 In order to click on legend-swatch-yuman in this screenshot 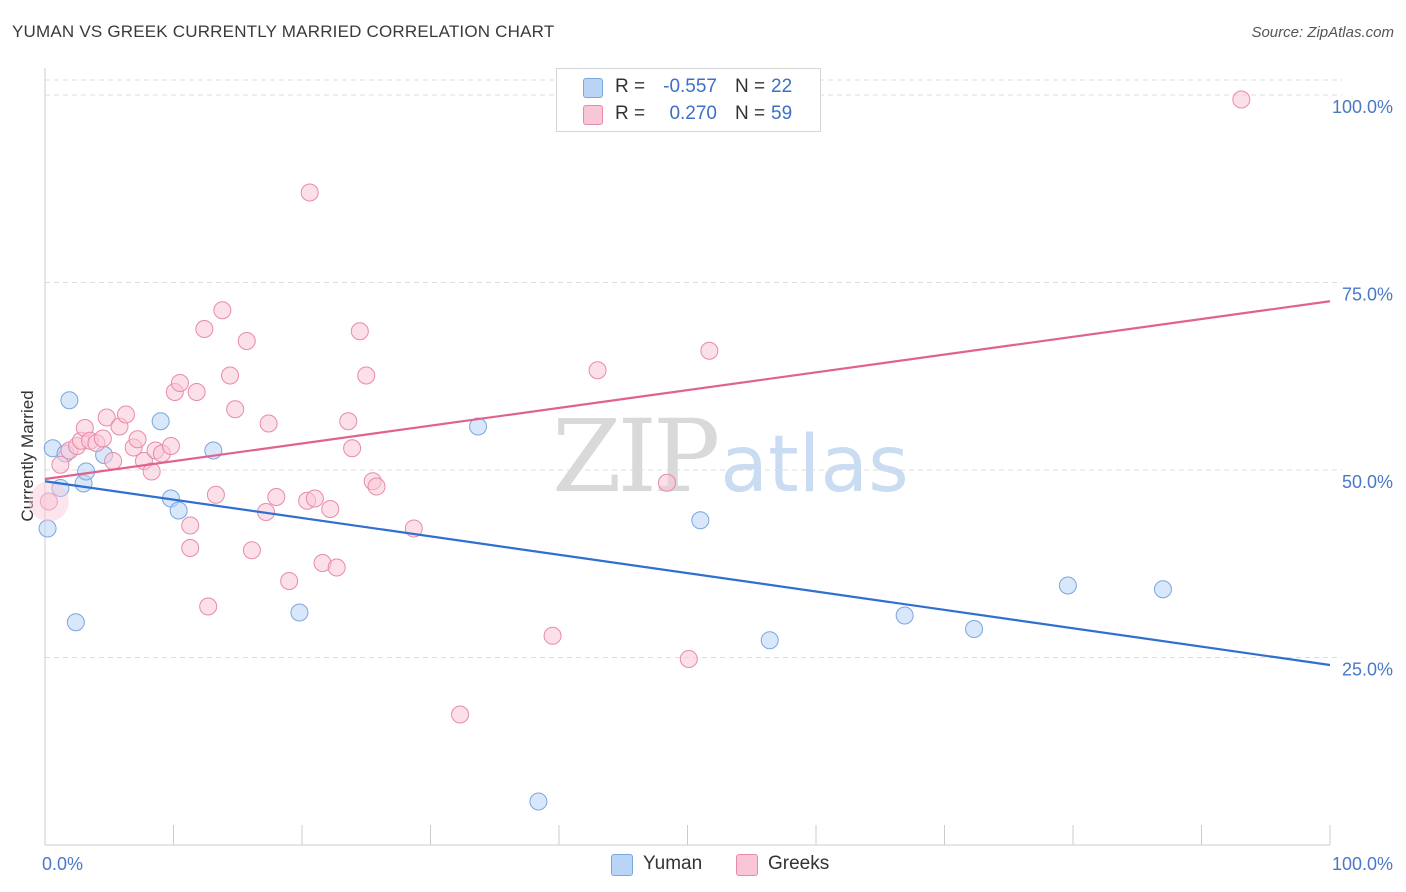, I will do `click(622, 865)`.